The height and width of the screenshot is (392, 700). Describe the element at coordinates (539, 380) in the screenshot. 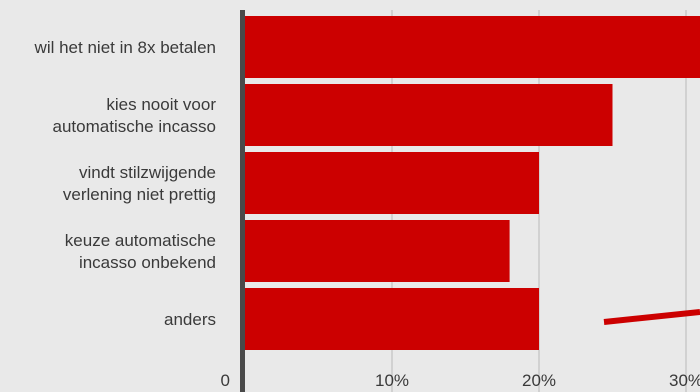

I see `x-tick-label: 20%` at that location.